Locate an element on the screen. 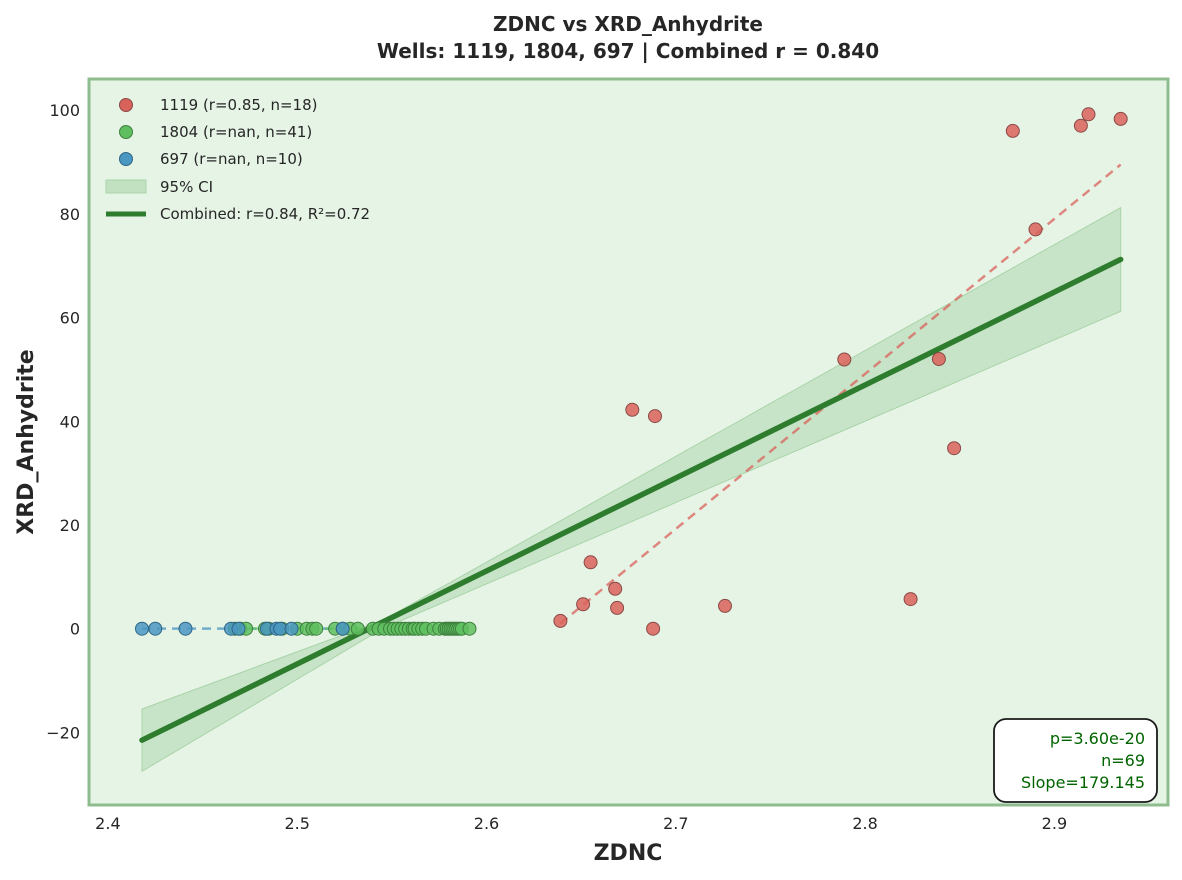 The image size is (1182, 880). legend-marker-ci is located at coordinates (126, 186).